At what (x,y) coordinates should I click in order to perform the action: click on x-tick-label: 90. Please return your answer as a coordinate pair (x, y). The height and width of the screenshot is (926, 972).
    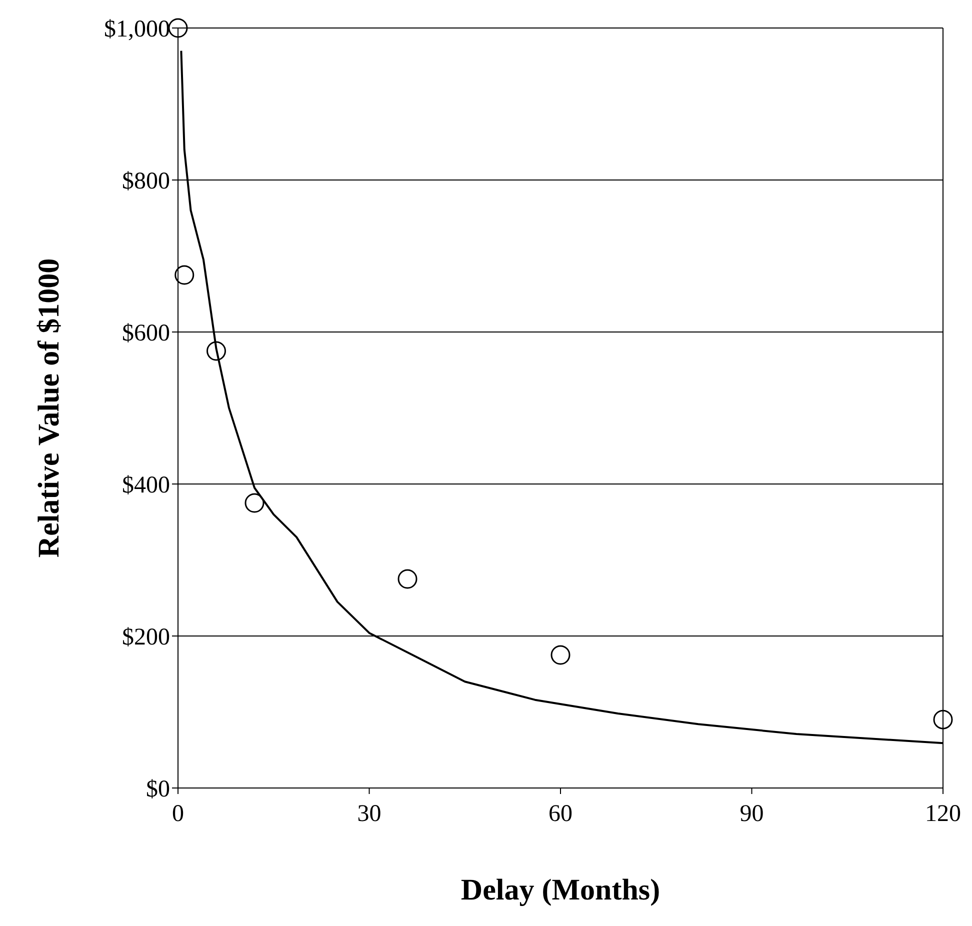
    Looking at the image, I should click on (752, 814).